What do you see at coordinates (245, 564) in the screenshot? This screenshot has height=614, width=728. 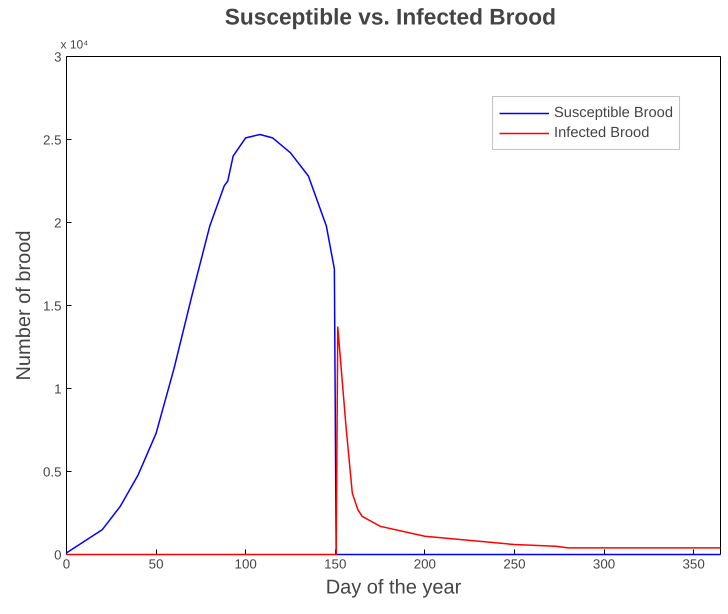 I see `x-tick-label: 100` at bounding box center [245, 564].